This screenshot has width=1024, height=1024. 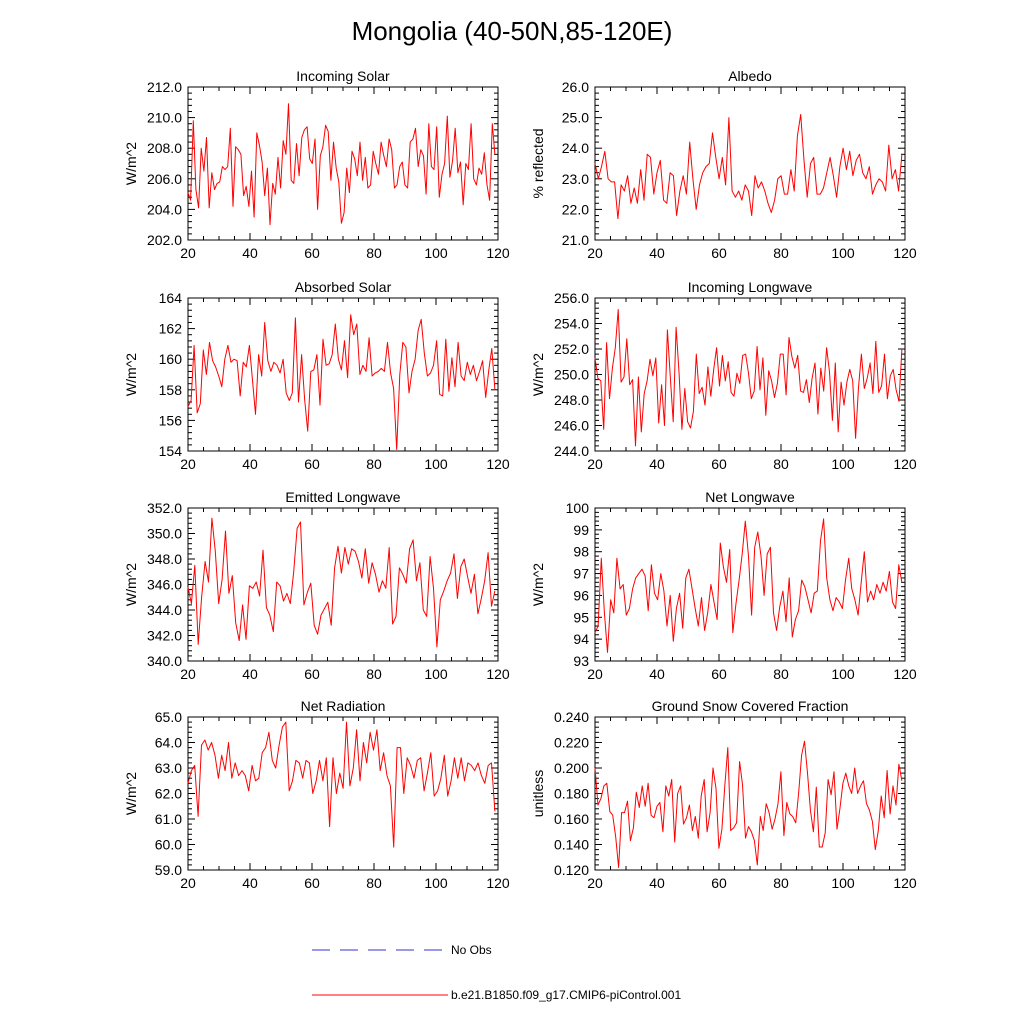 What do you see at coordinates (164, 534) in the screenshot?
I see `y-tick-label: 350.0` at bounding box center [164, 534].